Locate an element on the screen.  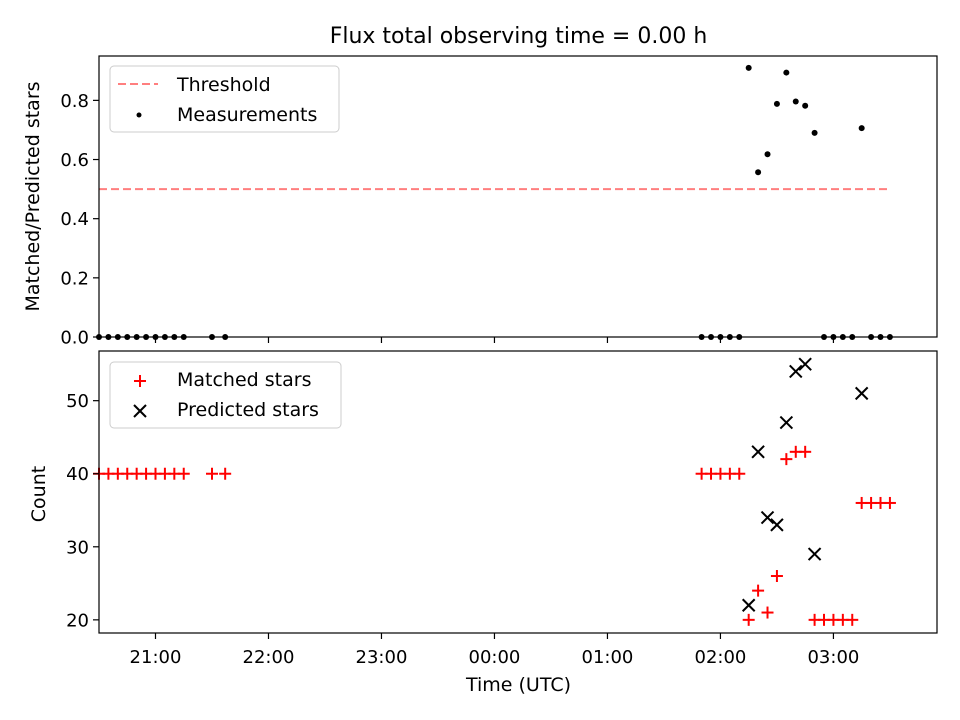
x-tick-label: 01:00 is located at coordinates (608, 657).